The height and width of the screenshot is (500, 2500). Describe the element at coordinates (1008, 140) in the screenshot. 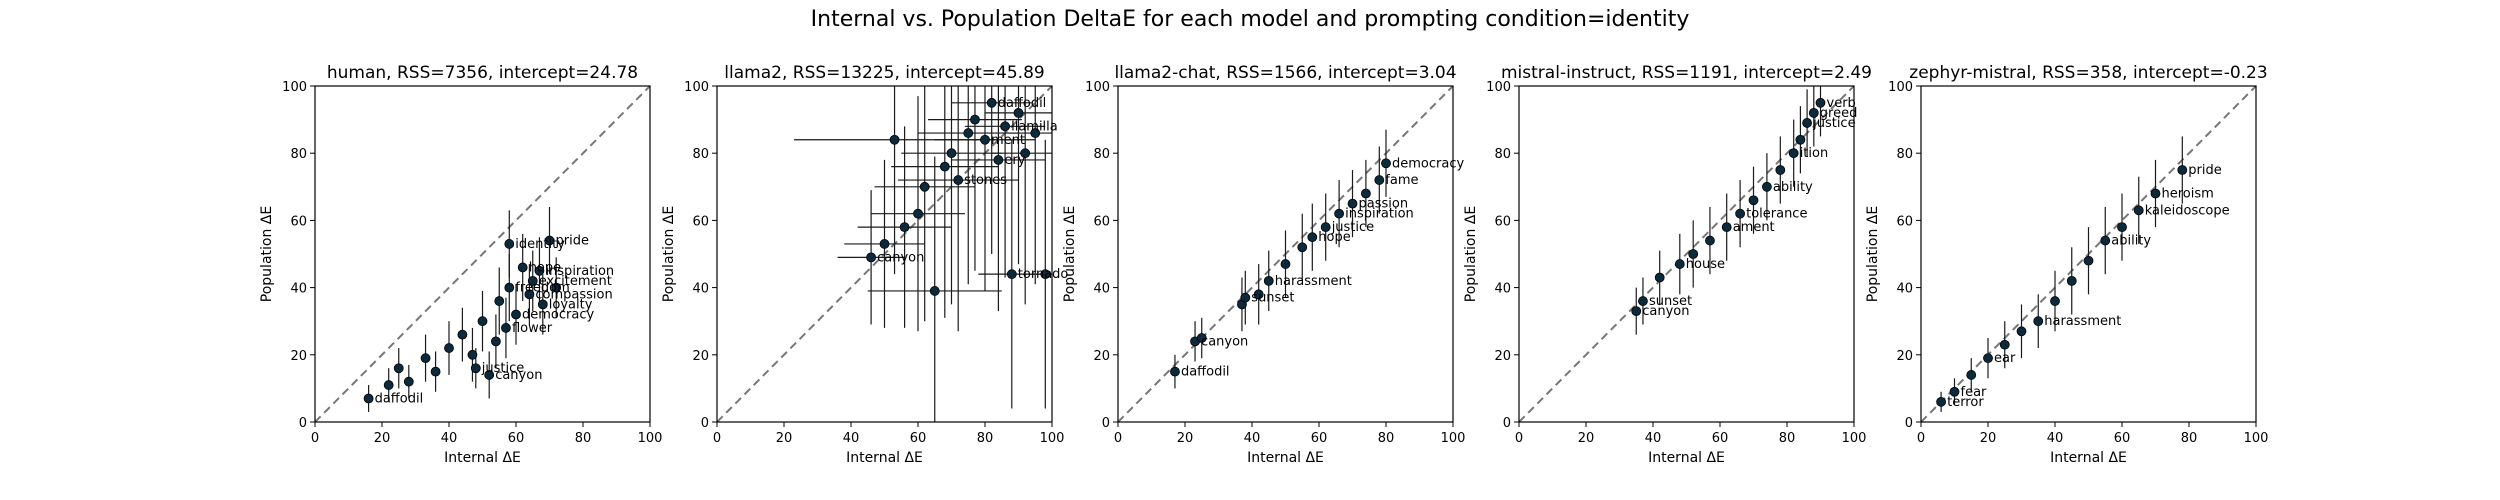

I see `point-label: ment` at that location.